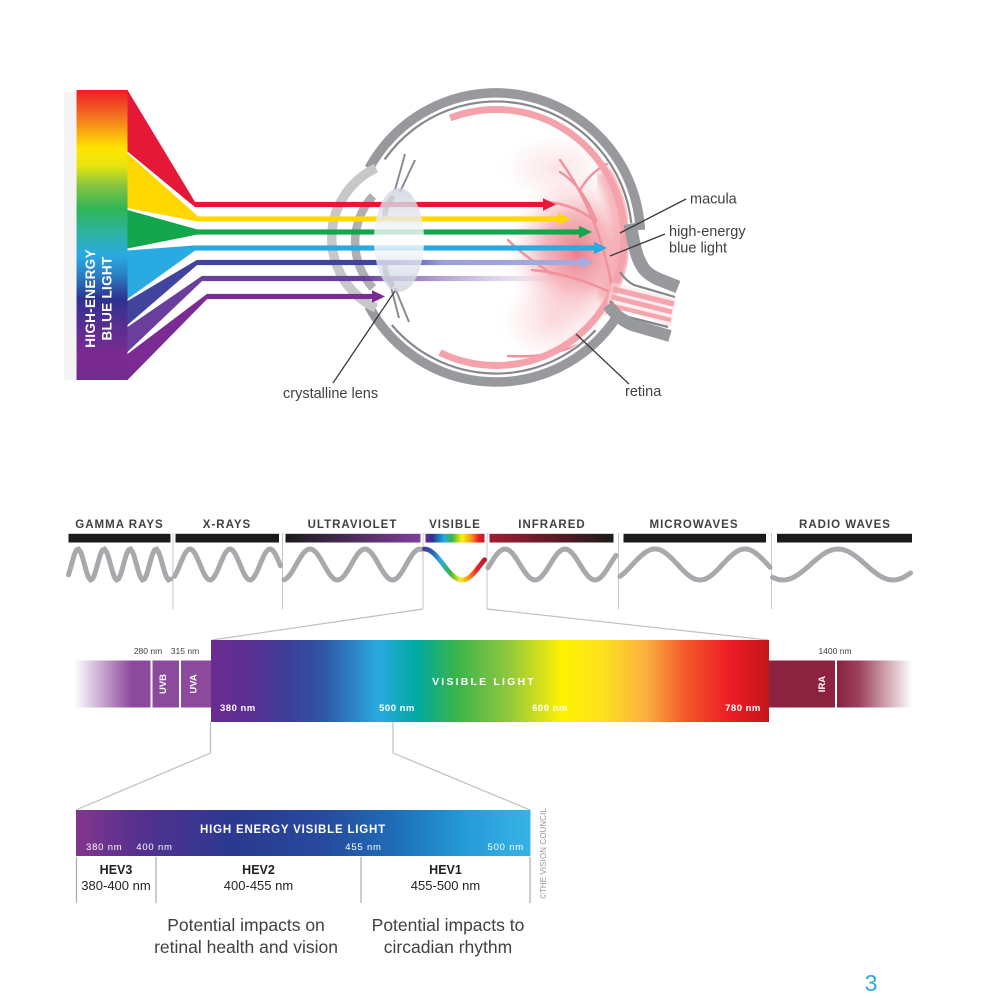 This screenshot has width=1000, height=1000. Describe the element at coordinates (185, 651) in the screenshot. I see `svg-text: 315 nm` at that location.